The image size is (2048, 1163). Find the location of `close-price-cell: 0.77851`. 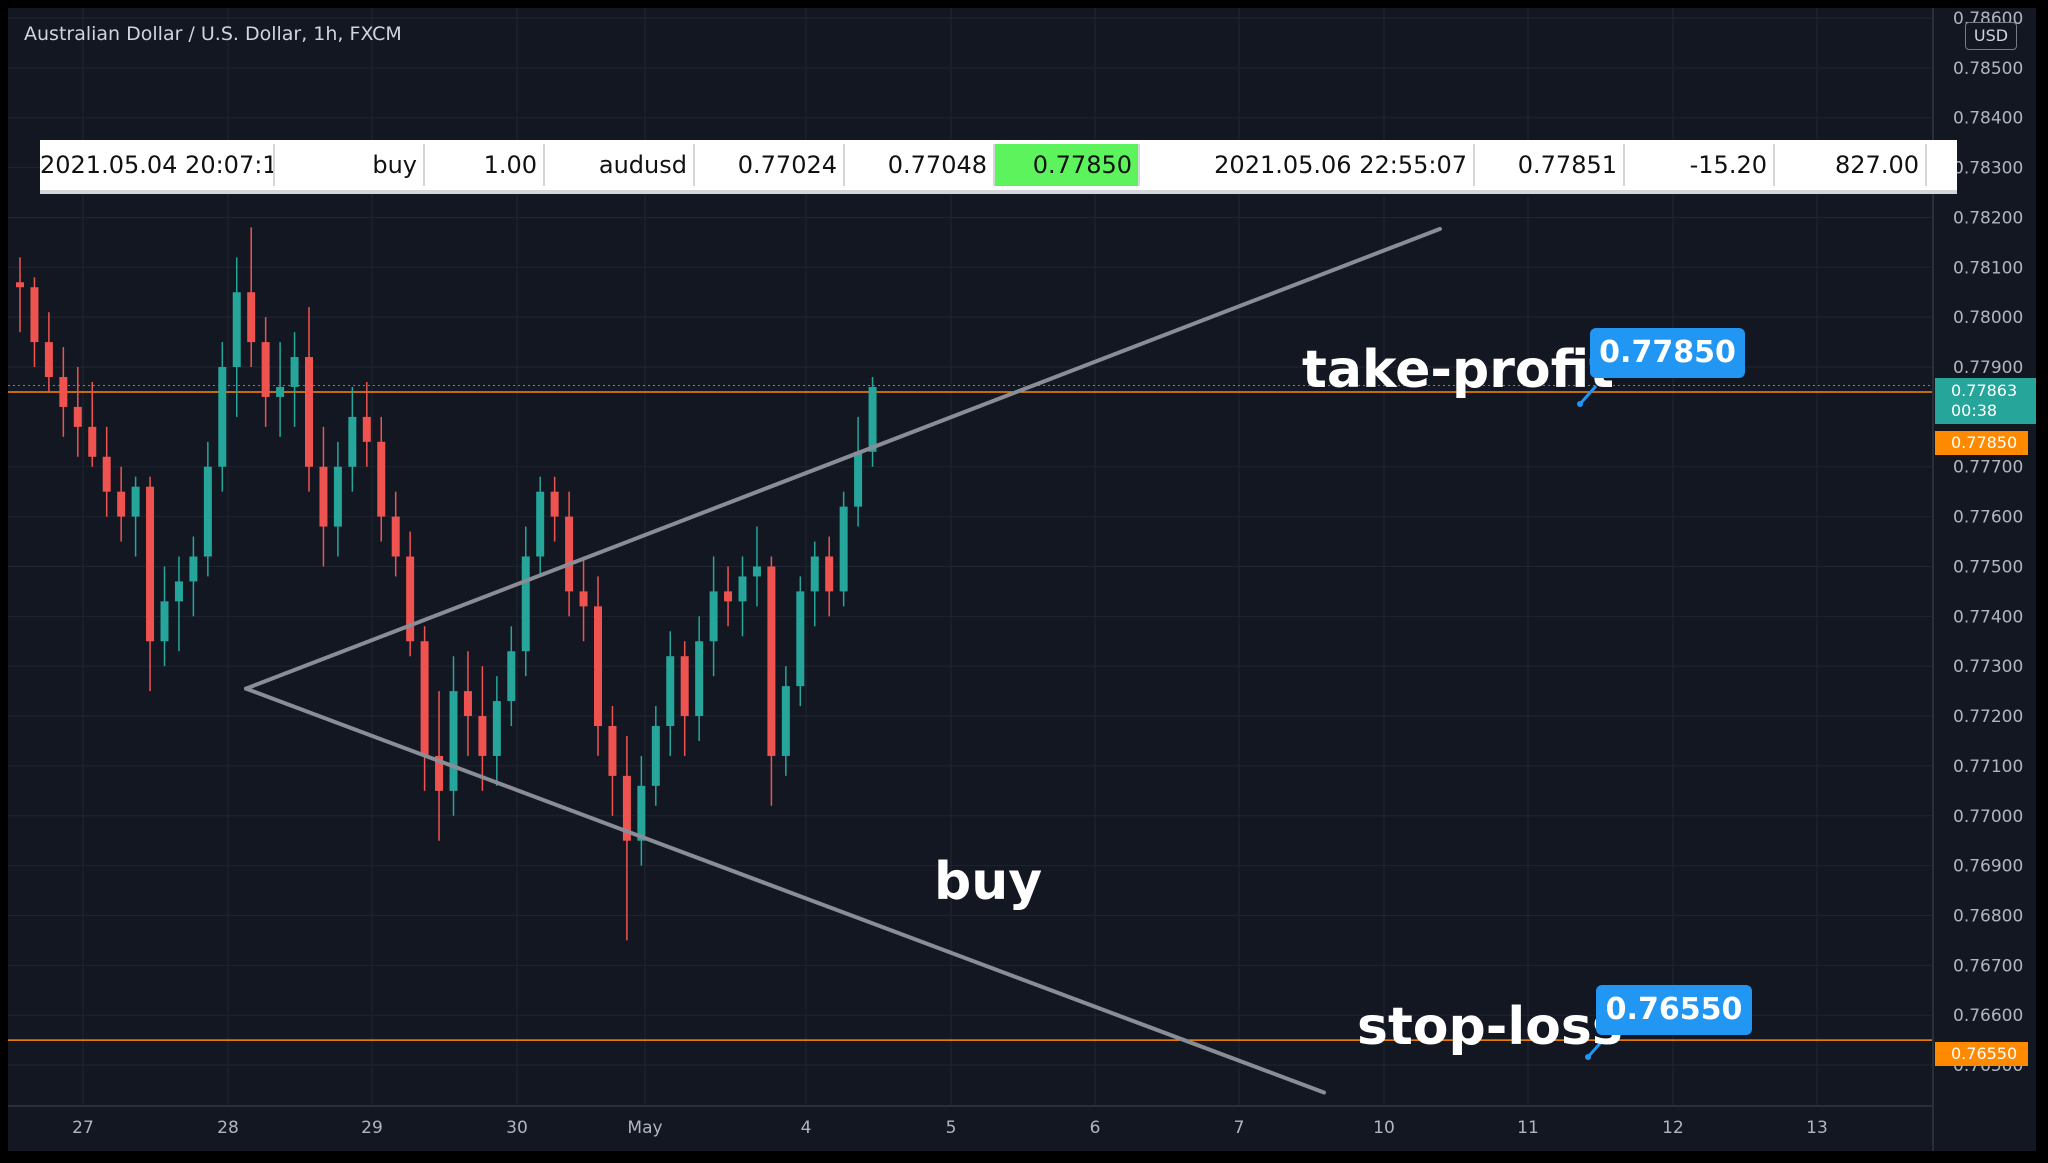

close-price-cell: 0.77851 is located at coordinates (1550, 165).